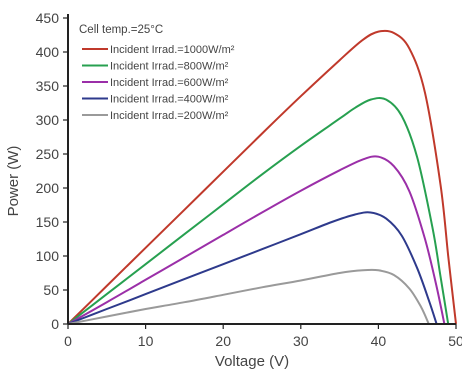 Image resolution: width=462 pixels, height=372 pixels. Describe the element at coordinates (301, 341) in the screenshot. I see `x-tick-label: 30` at that location.